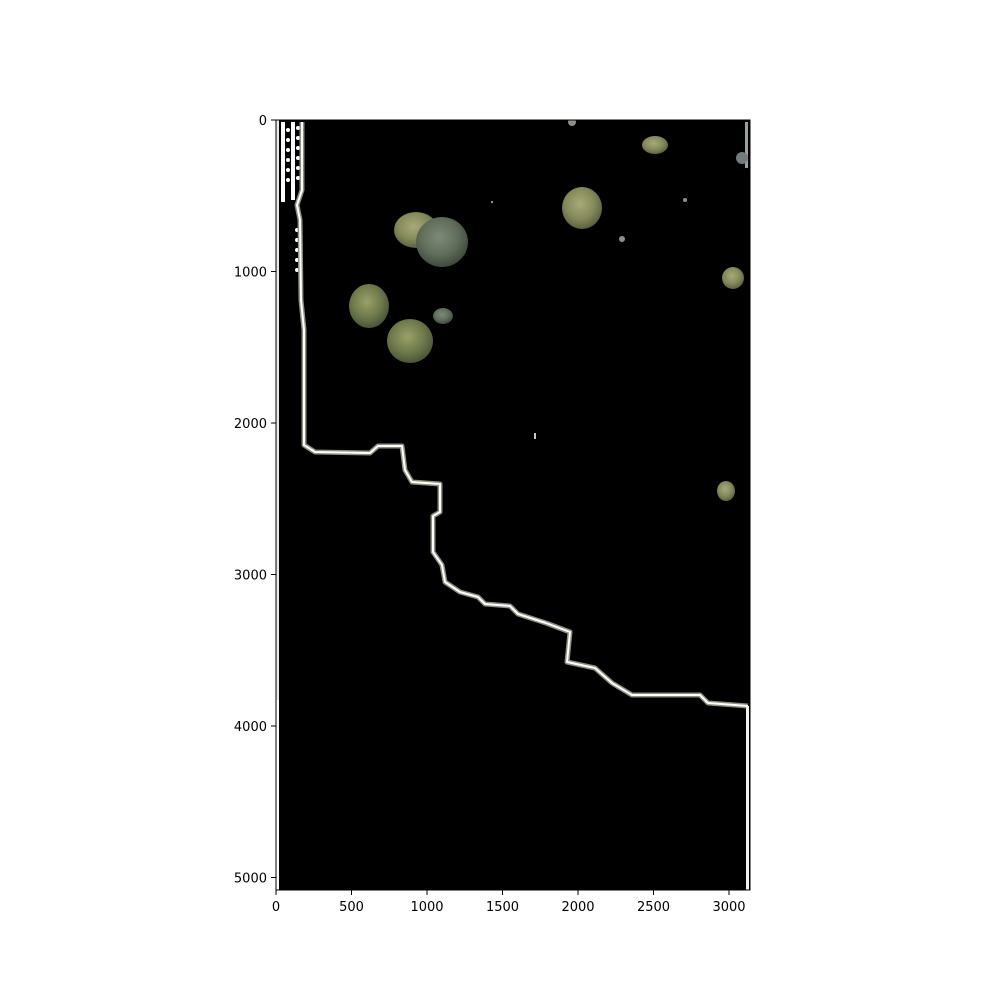 Image resolution: width=1000 pixels, height=1000 pixels. I want to click on right-edge-strip, so click(747, 798).